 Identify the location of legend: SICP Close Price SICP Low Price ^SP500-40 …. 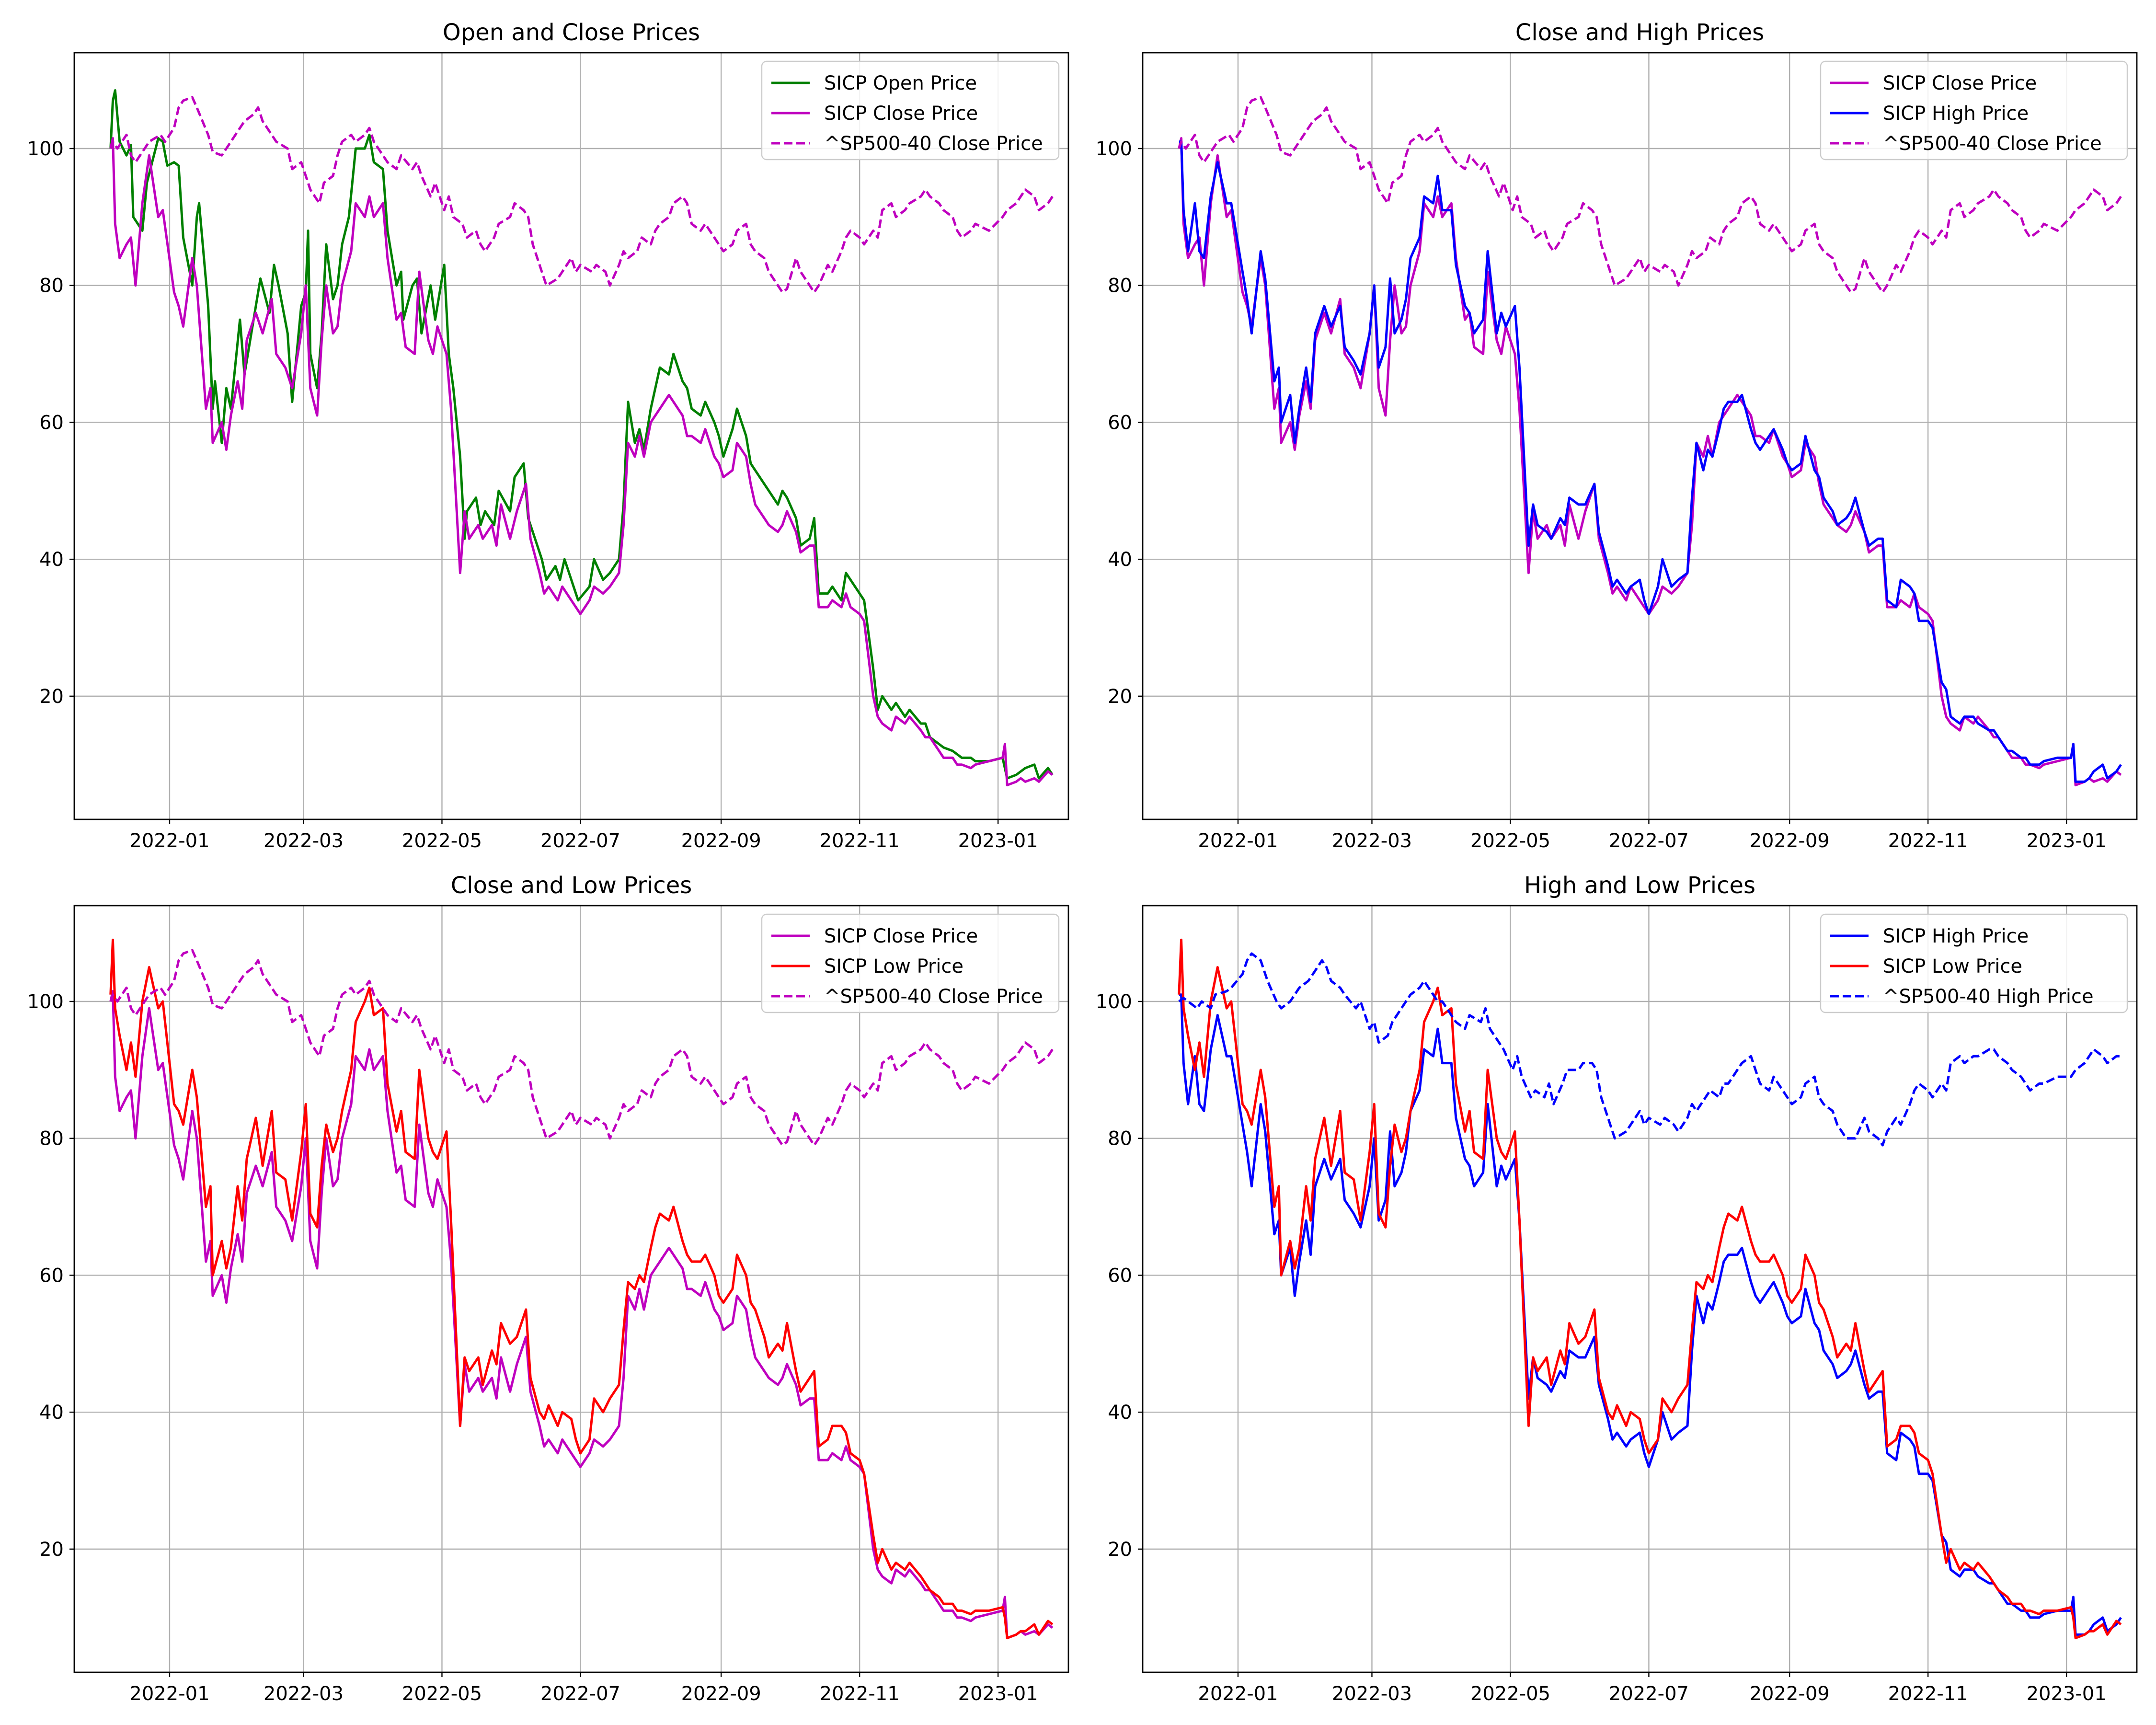
(910, 963).